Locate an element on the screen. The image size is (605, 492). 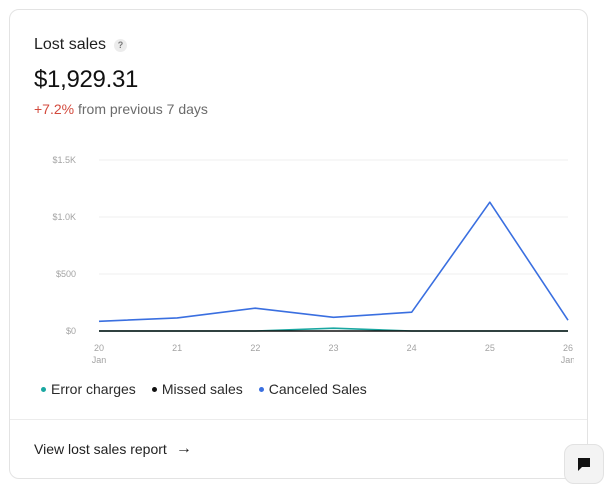
y-tick-label: $500 is located at coordinates (66, 274).